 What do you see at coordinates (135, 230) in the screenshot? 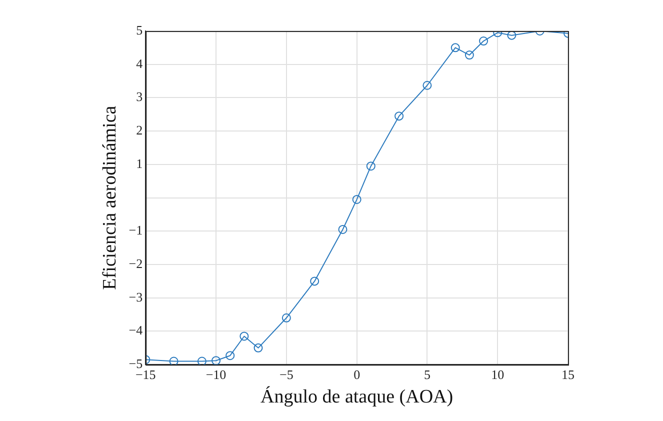
I see `y-tick-label: −1` at bounding box center [135, 230].